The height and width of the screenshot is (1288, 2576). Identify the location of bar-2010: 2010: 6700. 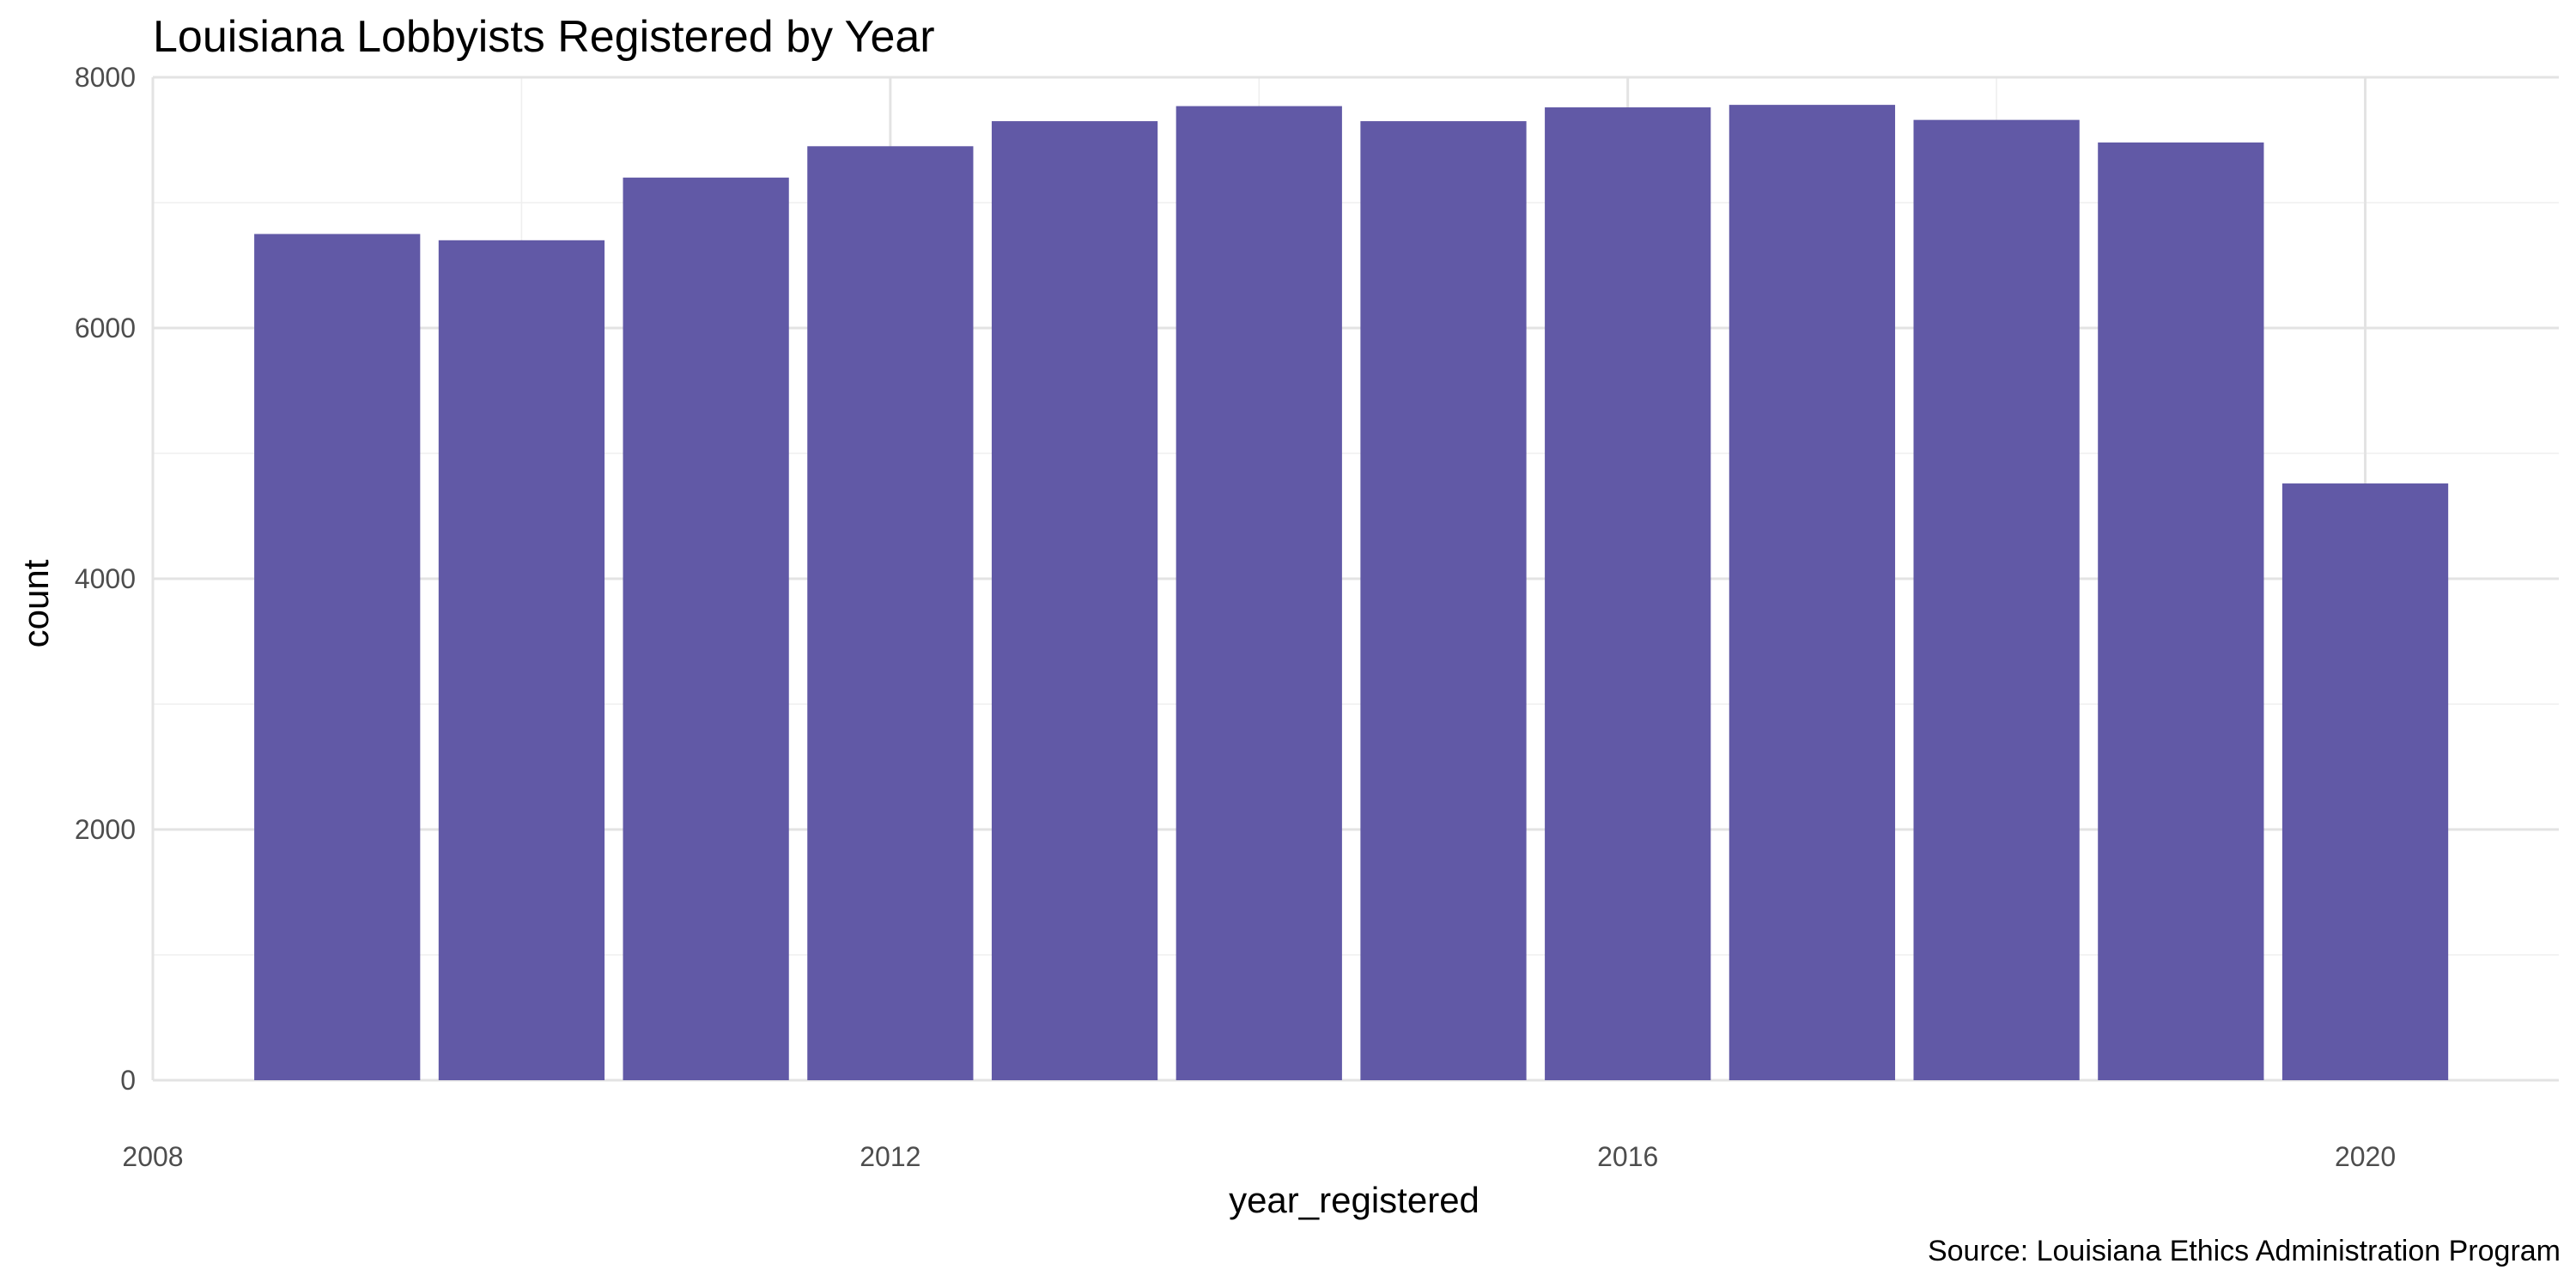
(521, 660).